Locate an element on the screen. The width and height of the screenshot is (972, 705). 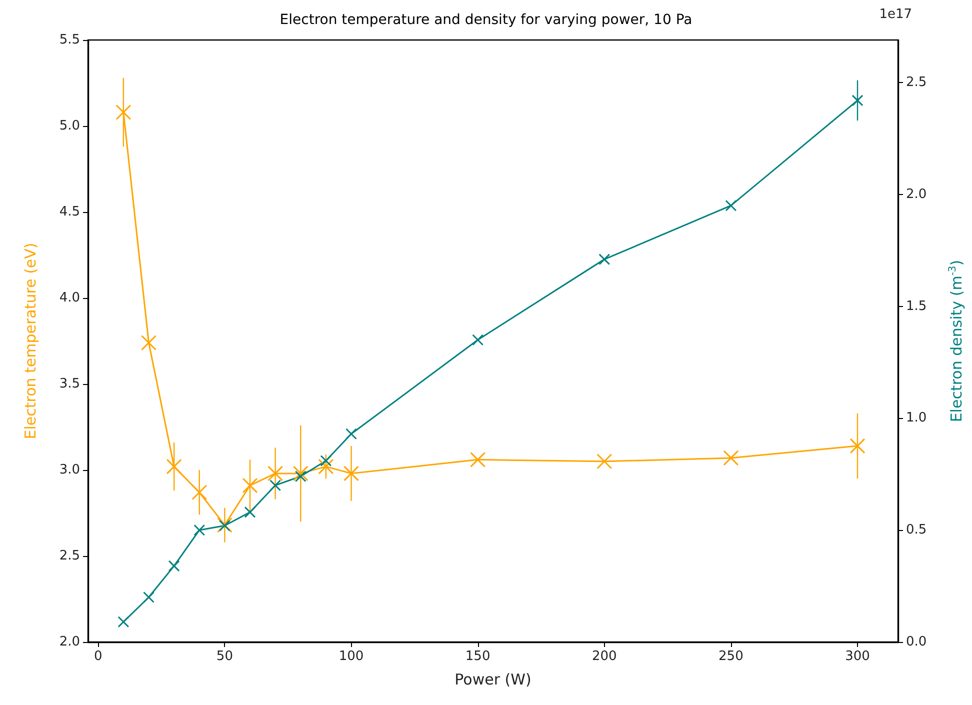
y-tick-label: 5.0 is located at coordinates (69, 126).